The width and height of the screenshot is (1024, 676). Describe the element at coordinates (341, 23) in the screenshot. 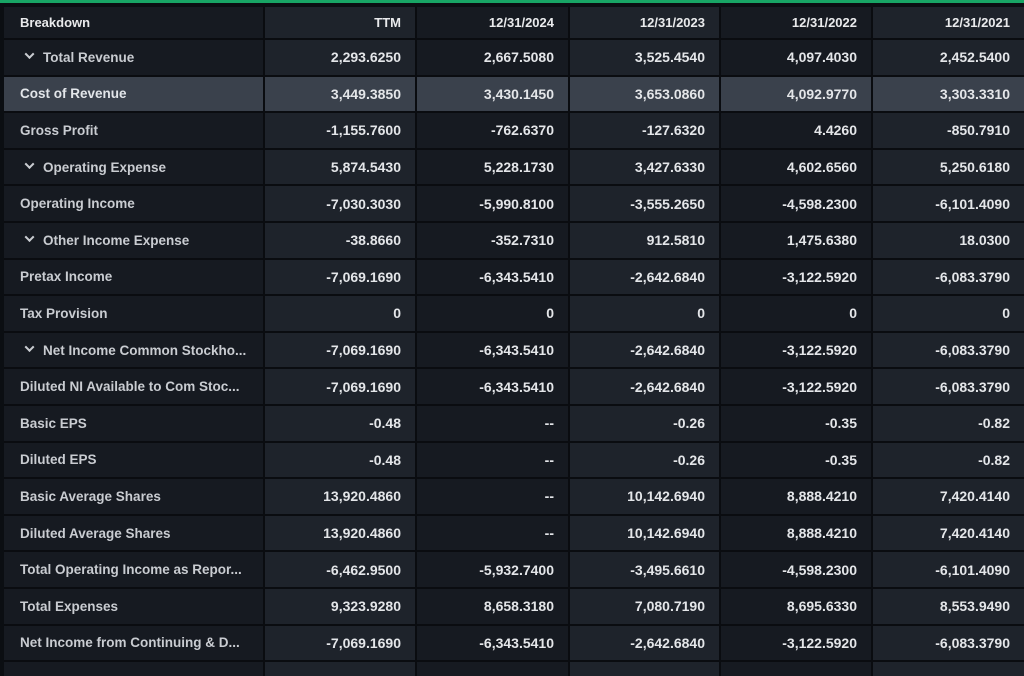

I see `header-ttm: TTM` at that location.